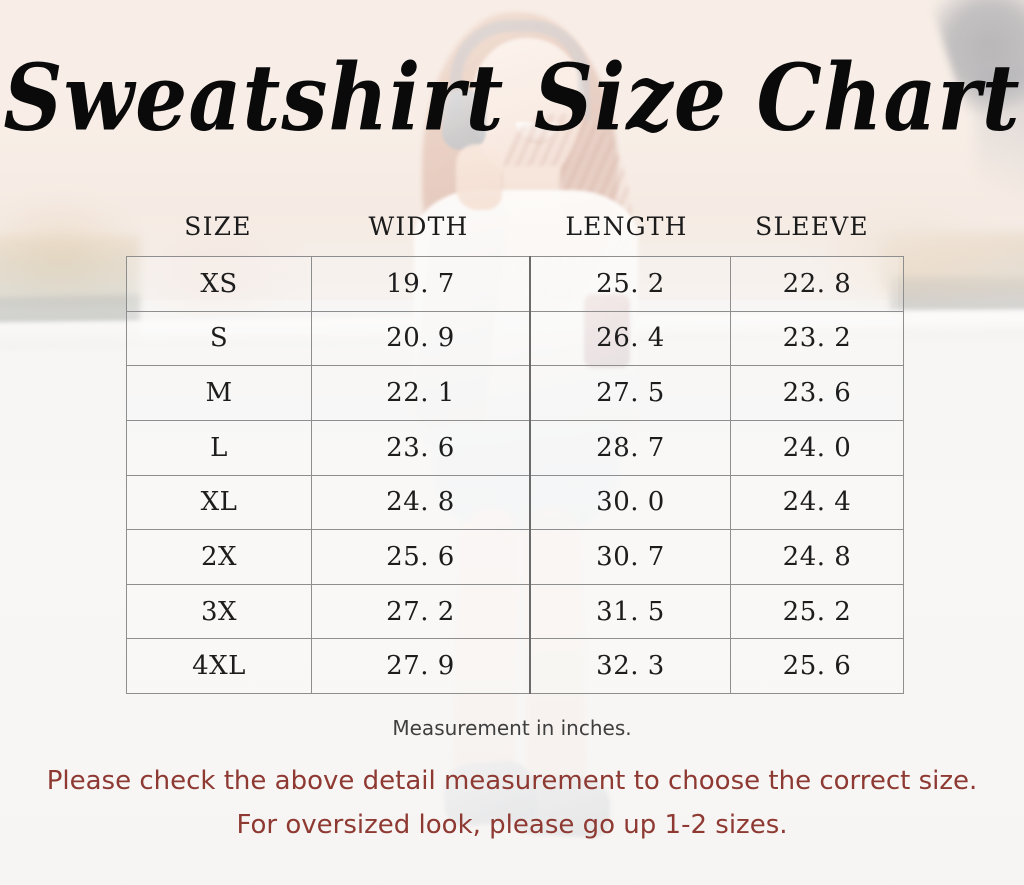 The height and width of the screenshot is (885, 1024). I want to click on cell-size: S, so click(219, 338).